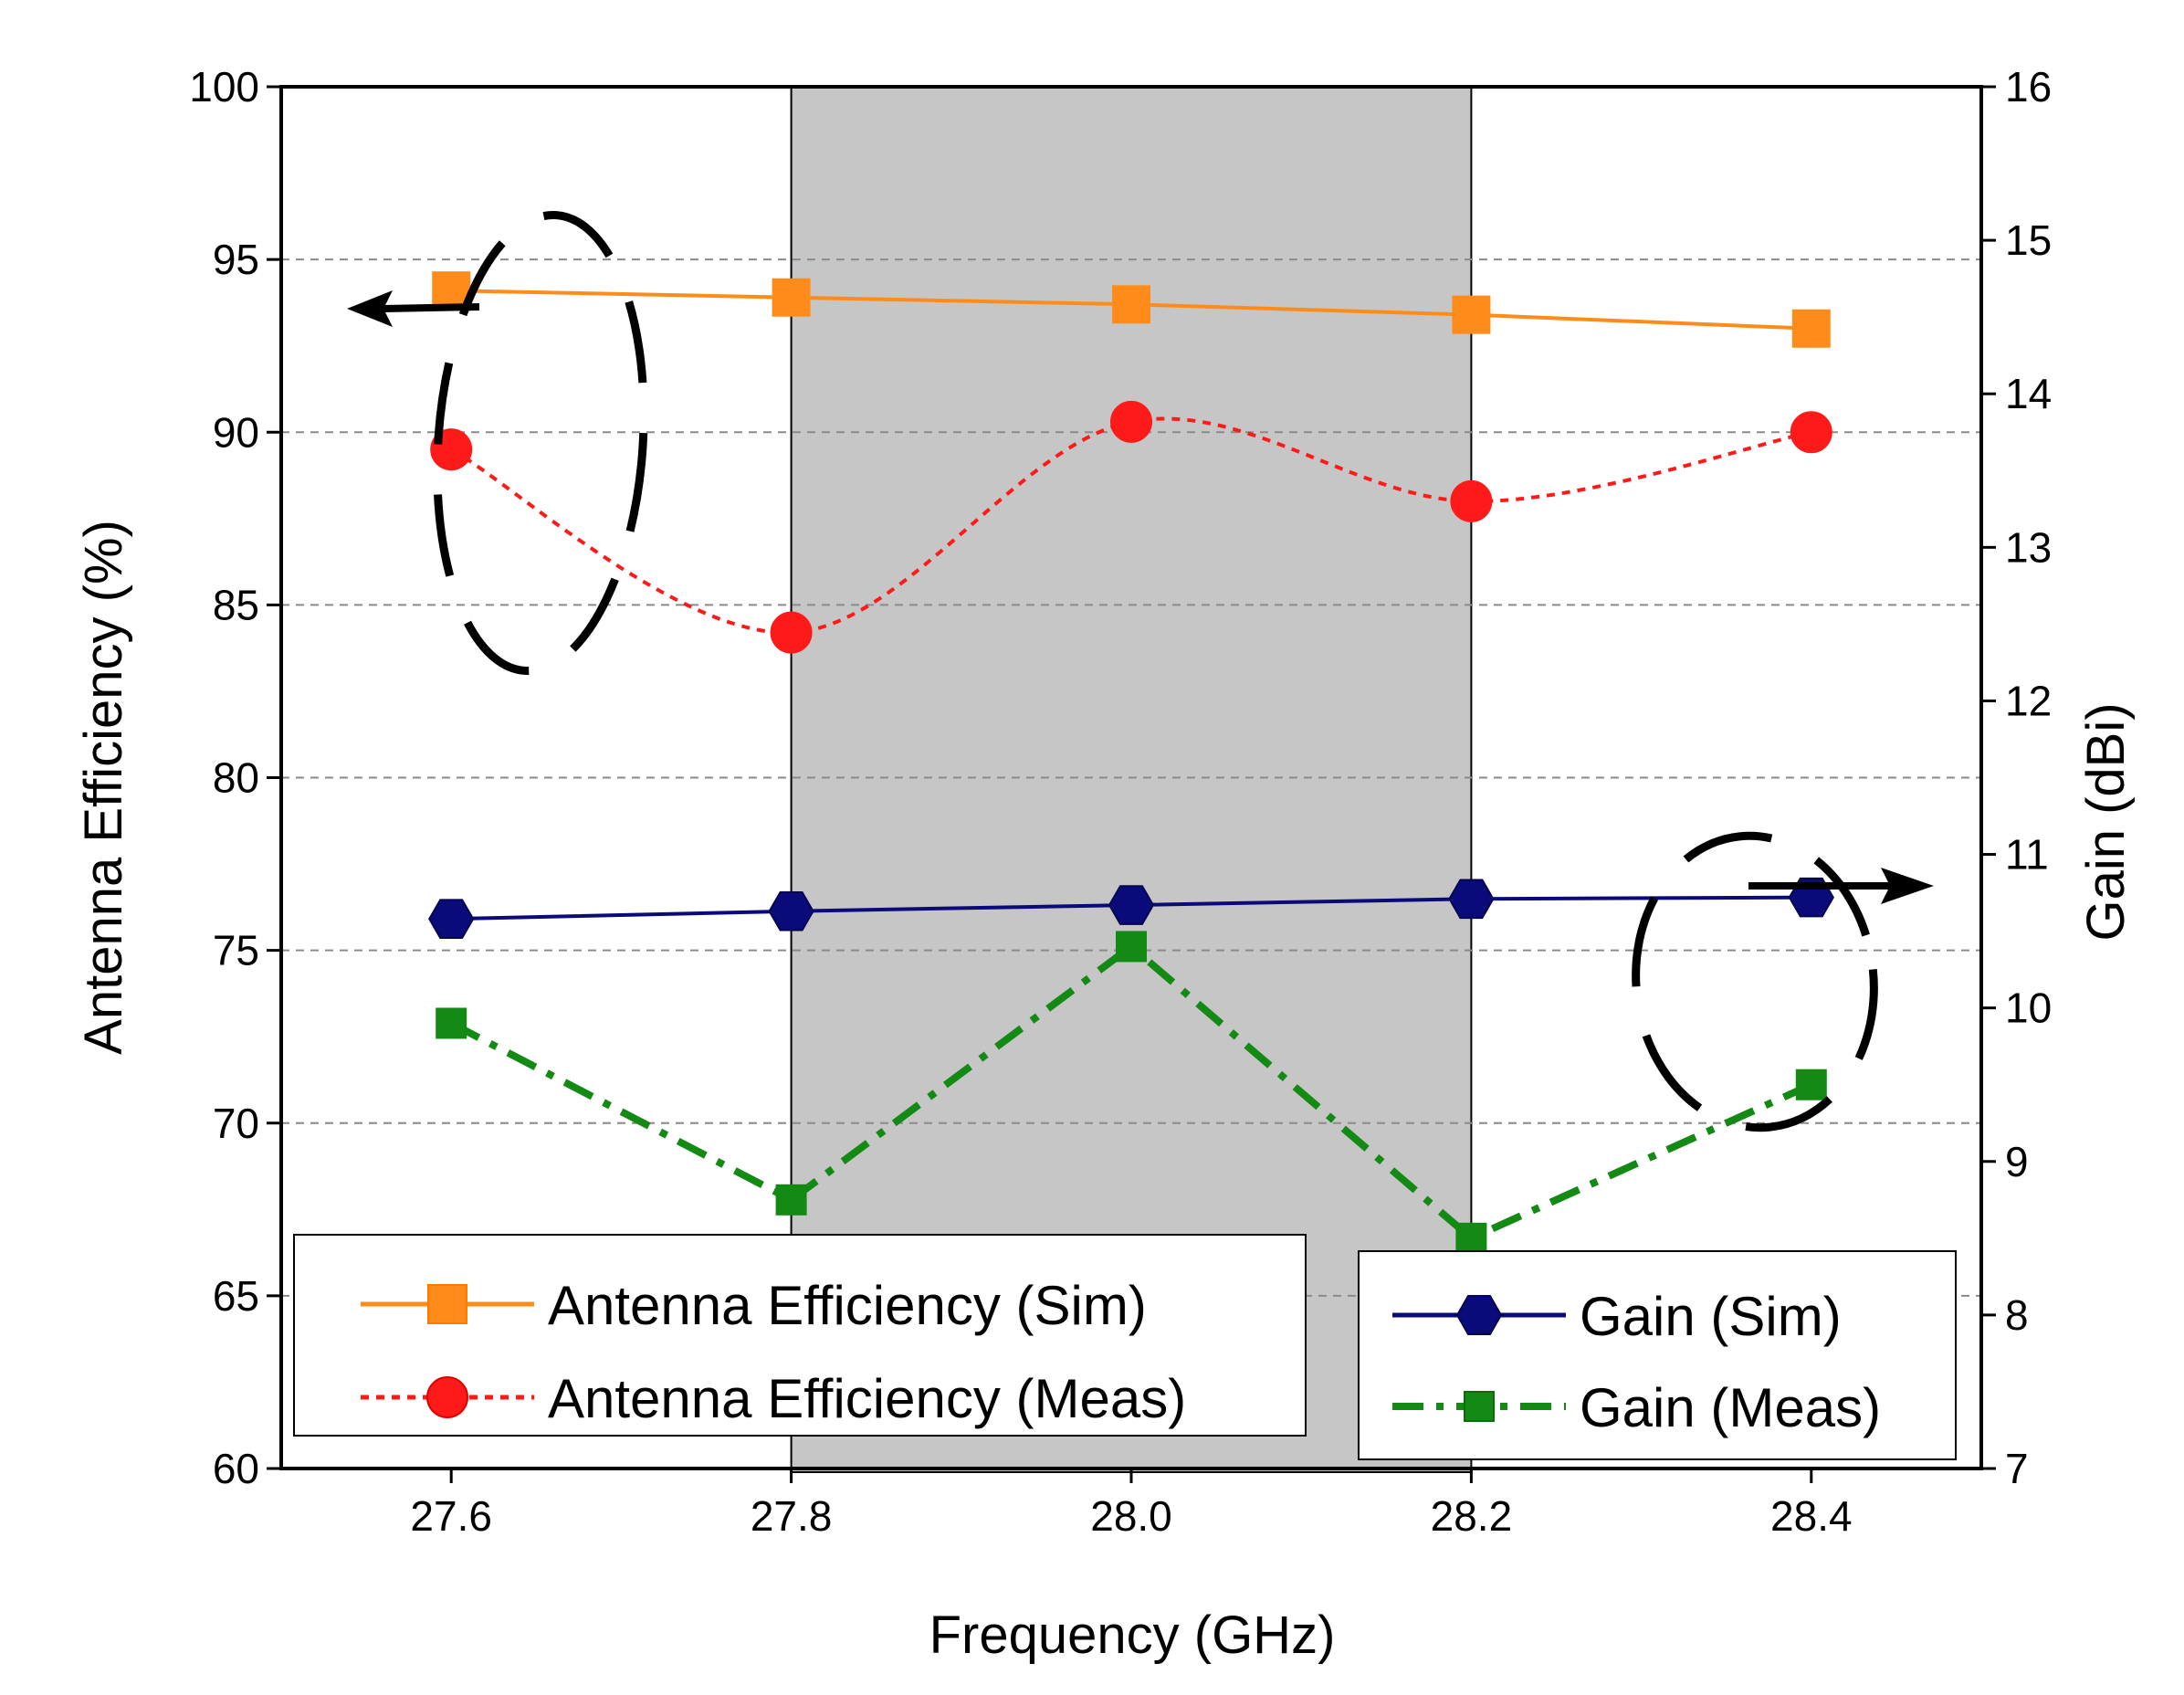 The width and height of the screenshot is (2184, 1695). I want to click on y-right-tick-label: 7, so click(2017, 1468).